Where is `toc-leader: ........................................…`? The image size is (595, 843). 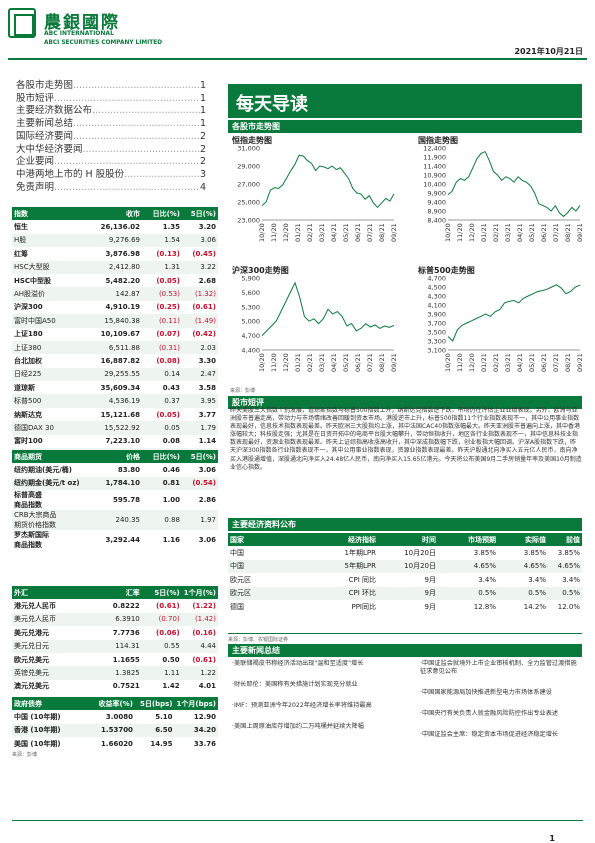 toc-leader: ........................................… is located at coordinates (127, 162).